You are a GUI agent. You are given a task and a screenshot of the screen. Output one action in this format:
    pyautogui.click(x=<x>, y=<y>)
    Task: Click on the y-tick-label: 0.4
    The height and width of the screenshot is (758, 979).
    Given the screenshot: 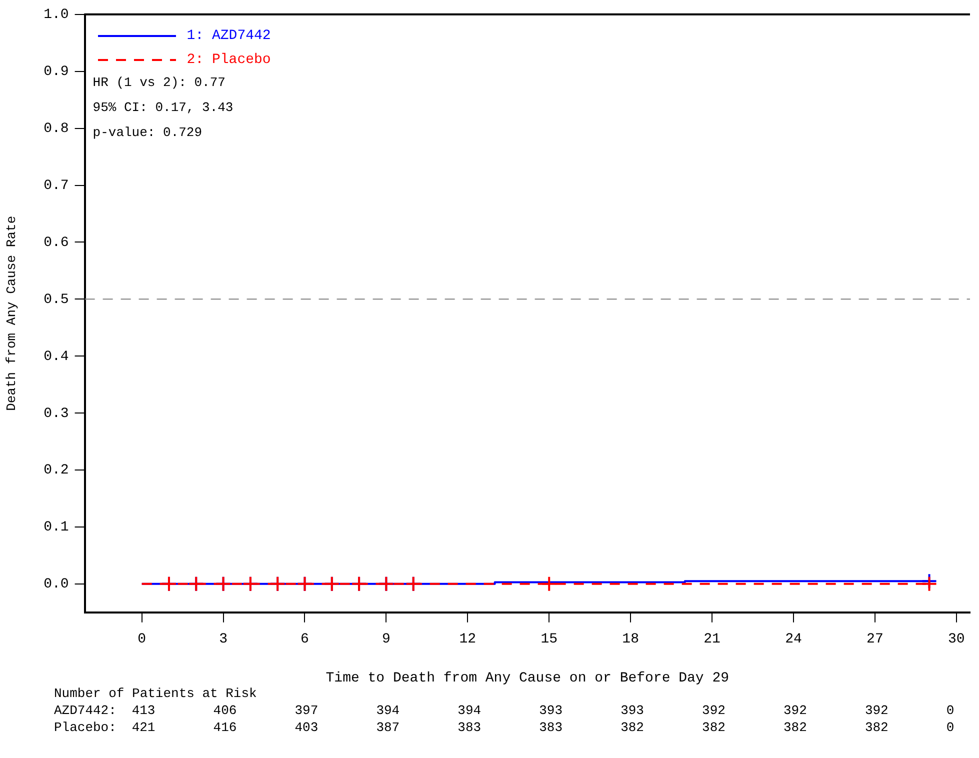 What is the action you would take?
    pyautogui.click(x=56, y=356)
    